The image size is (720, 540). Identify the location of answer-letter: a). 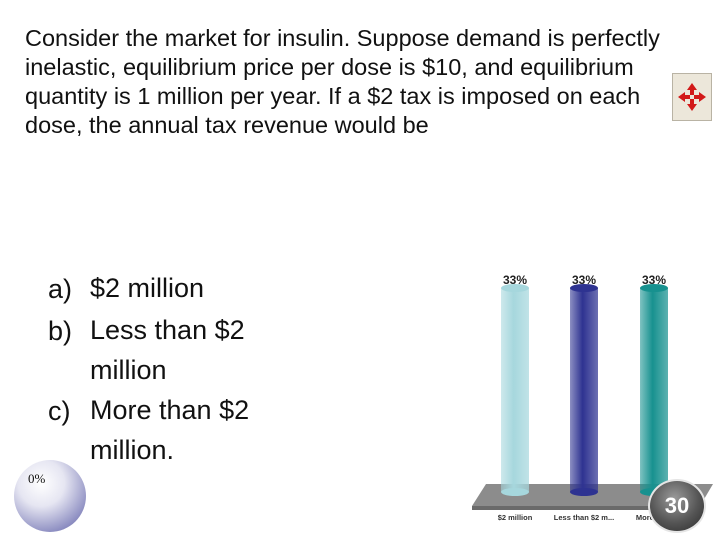
(60, 289).